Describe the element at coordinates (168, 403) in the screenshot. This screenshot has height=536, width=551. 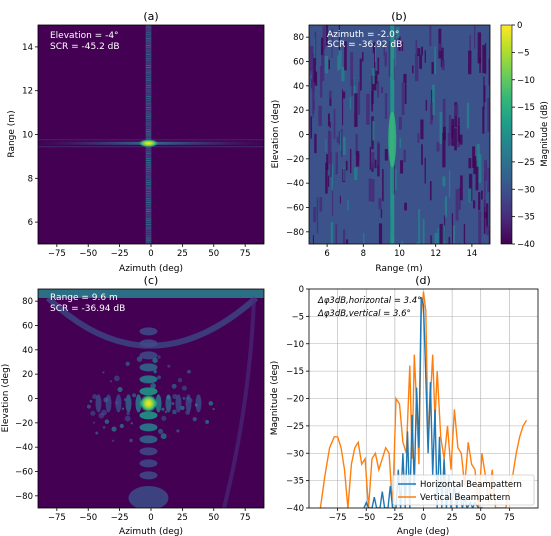
I see `panel-c-azimuth-lobe` at that location.